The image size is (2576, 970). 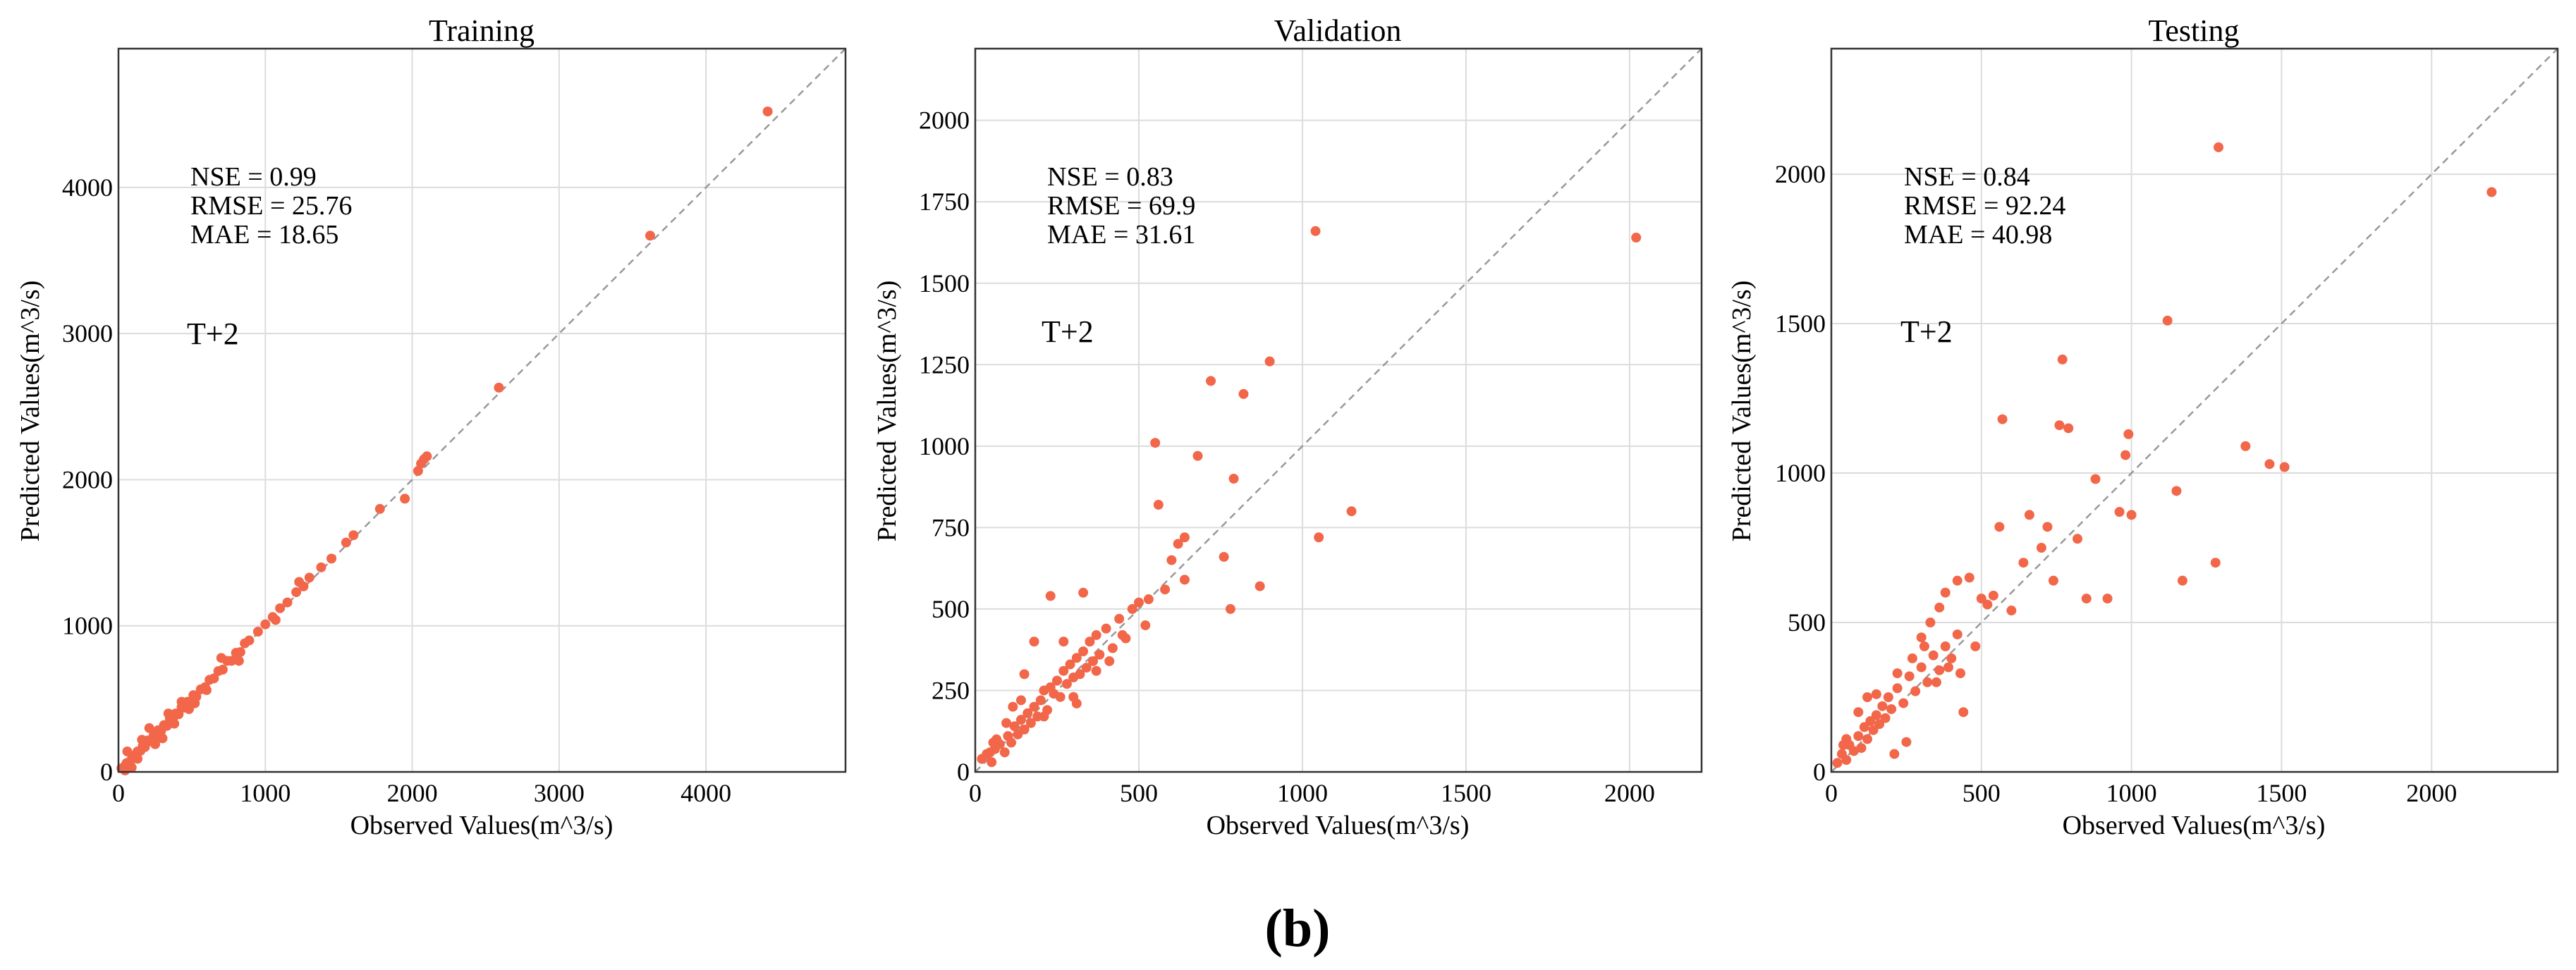 What do you see at coordinates (1629, 793) in the screenshot?
I see `validation-x-tick-label: 2000` at bounding box center [1629, 793].